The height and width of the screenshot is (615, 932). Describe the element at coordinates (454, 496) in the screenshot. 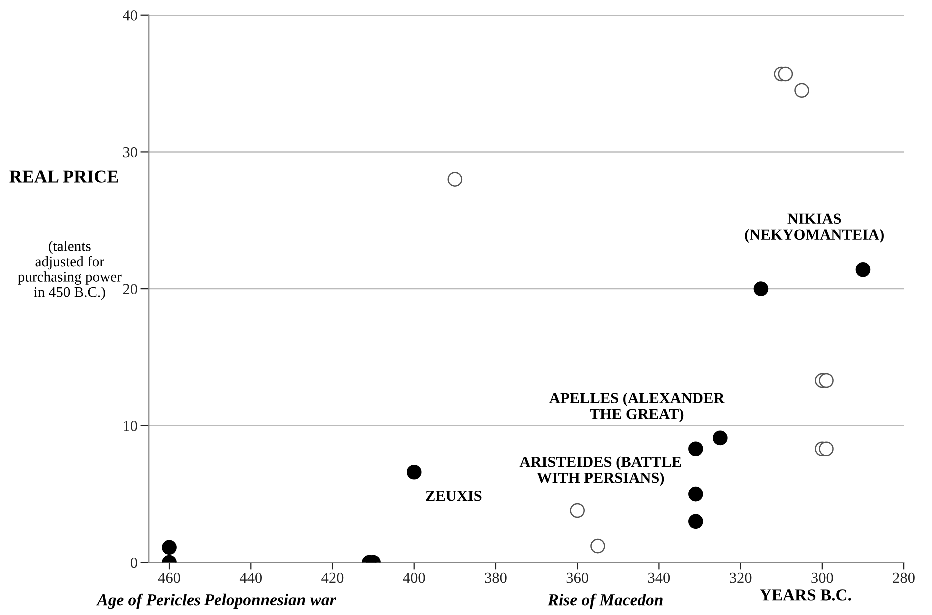

I see `annotation: ZEUXIS` at that location.